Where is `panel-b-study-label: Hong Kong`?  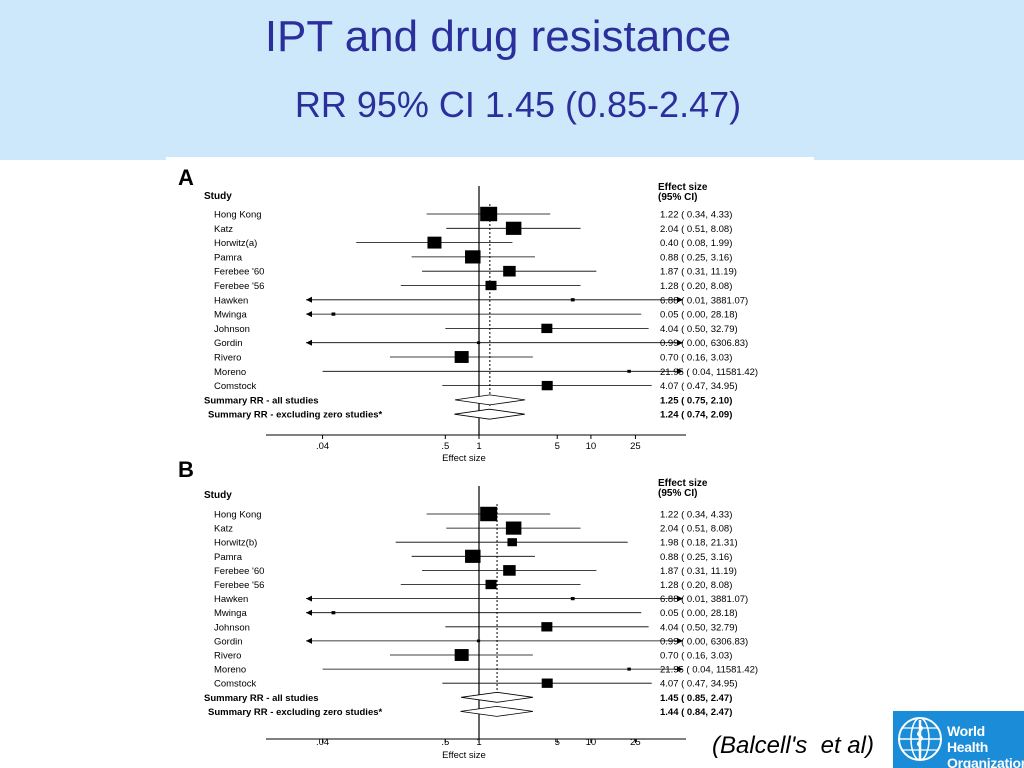
panel-b-study-label: Hong Kong is located at coordinates (238, 515).